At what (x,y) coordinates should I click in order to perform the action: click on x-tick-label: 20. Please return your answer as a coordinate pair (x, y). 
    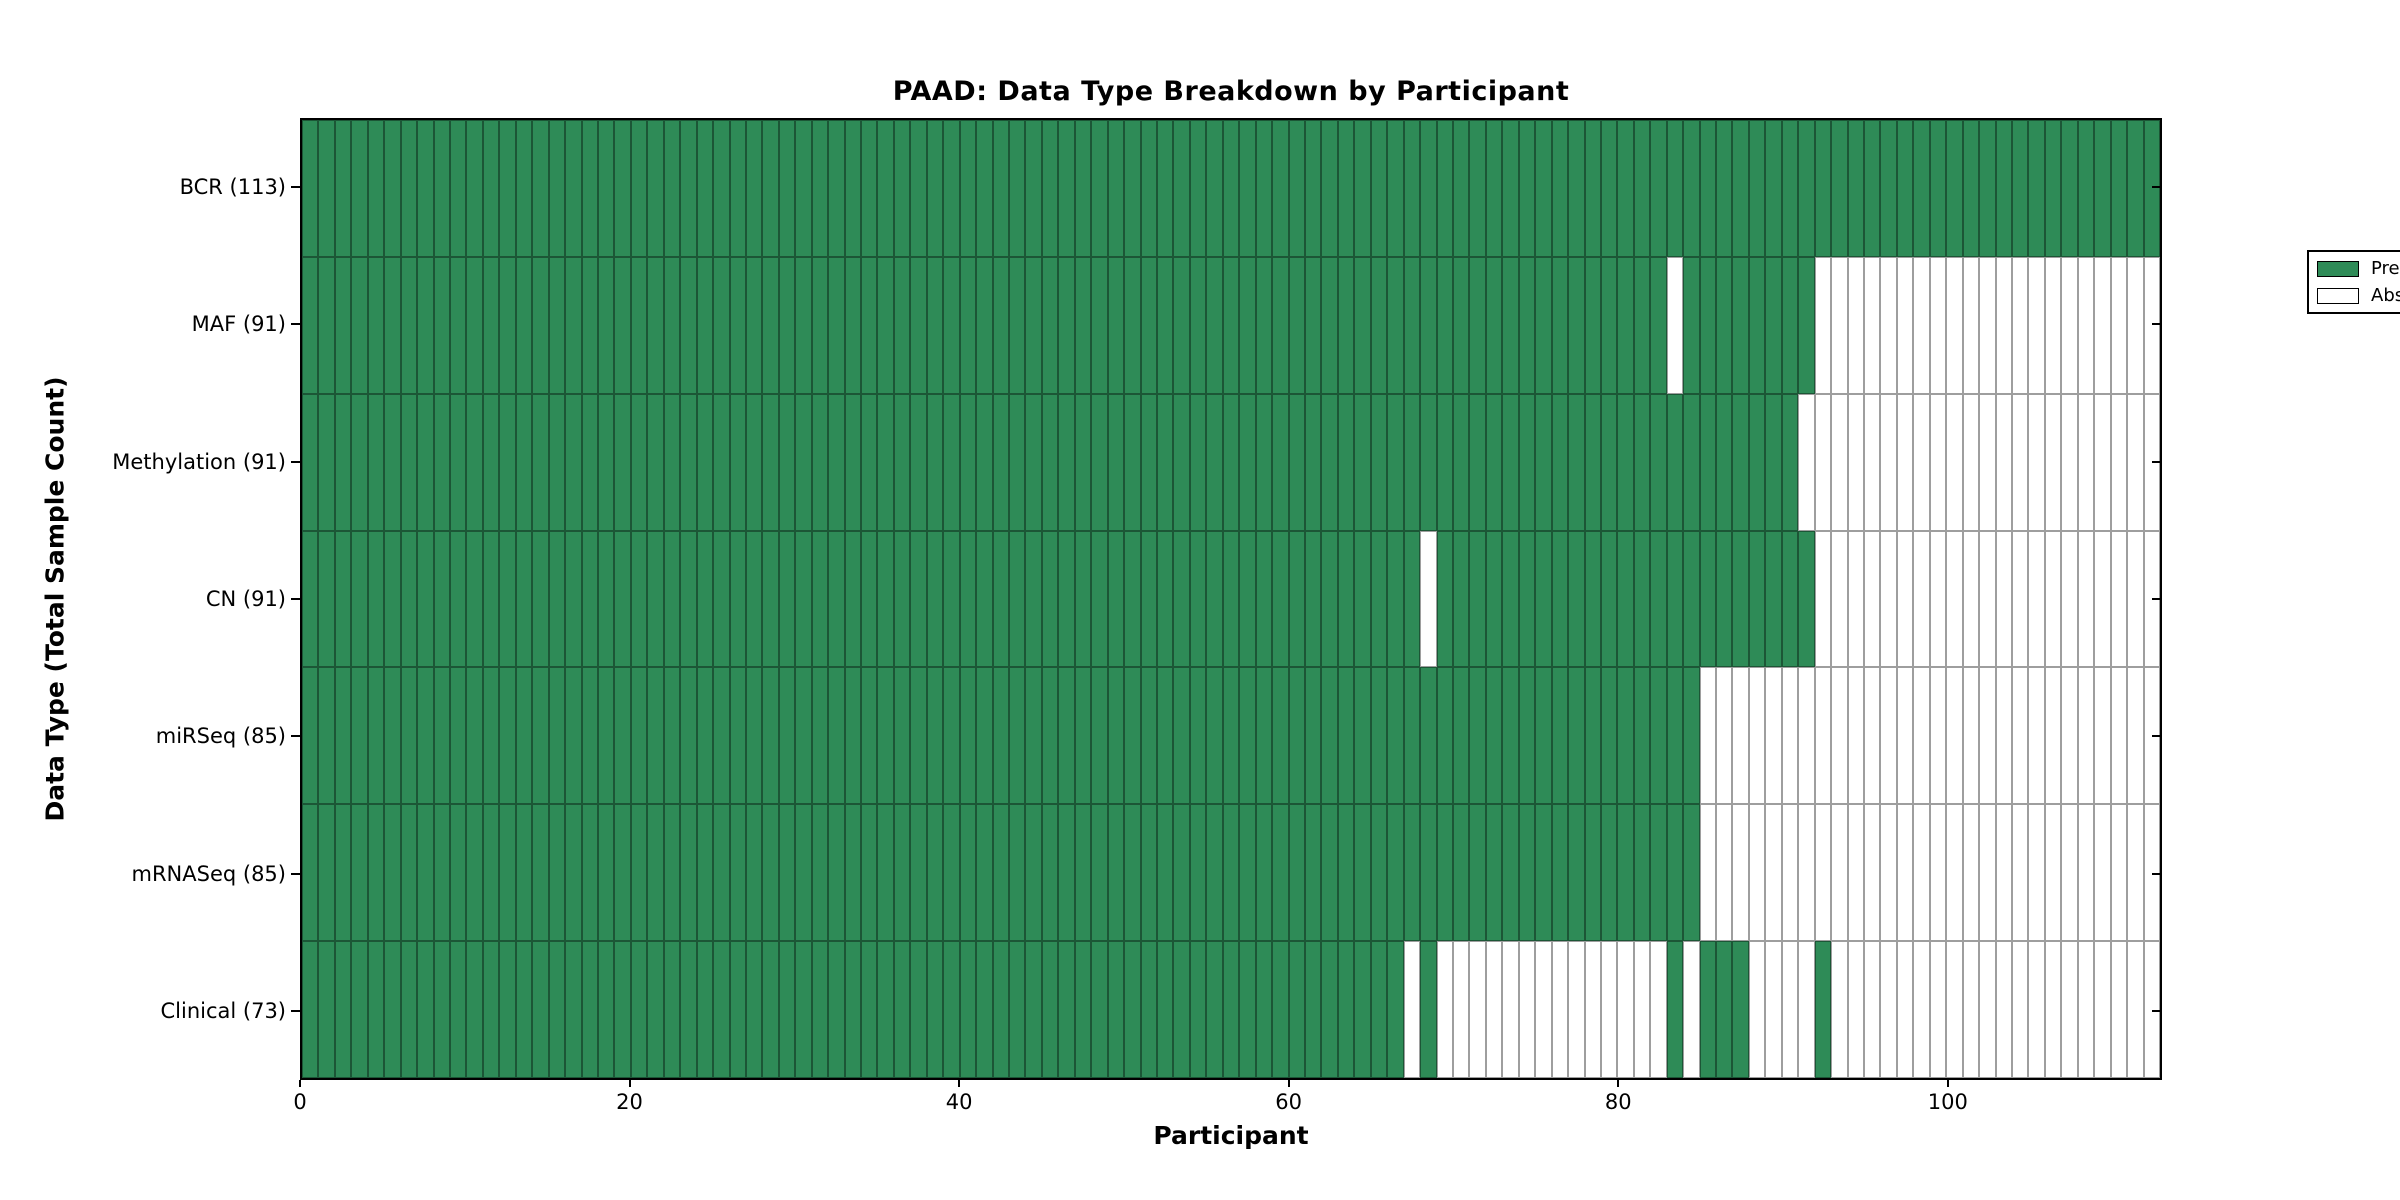
    Looking at the image, I should click on (629, 1102).